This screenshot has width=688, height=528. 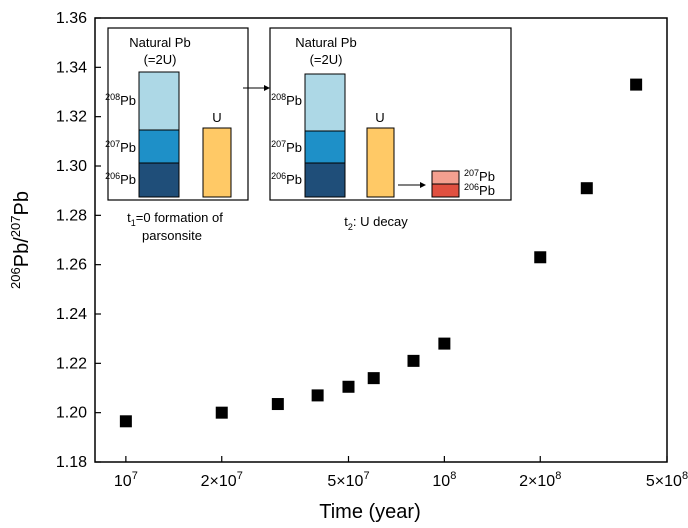 What do you see at coordinates (217, 162) in the screenshot?
I see `inset-left-u-bar` at bounding box center [217, 162].